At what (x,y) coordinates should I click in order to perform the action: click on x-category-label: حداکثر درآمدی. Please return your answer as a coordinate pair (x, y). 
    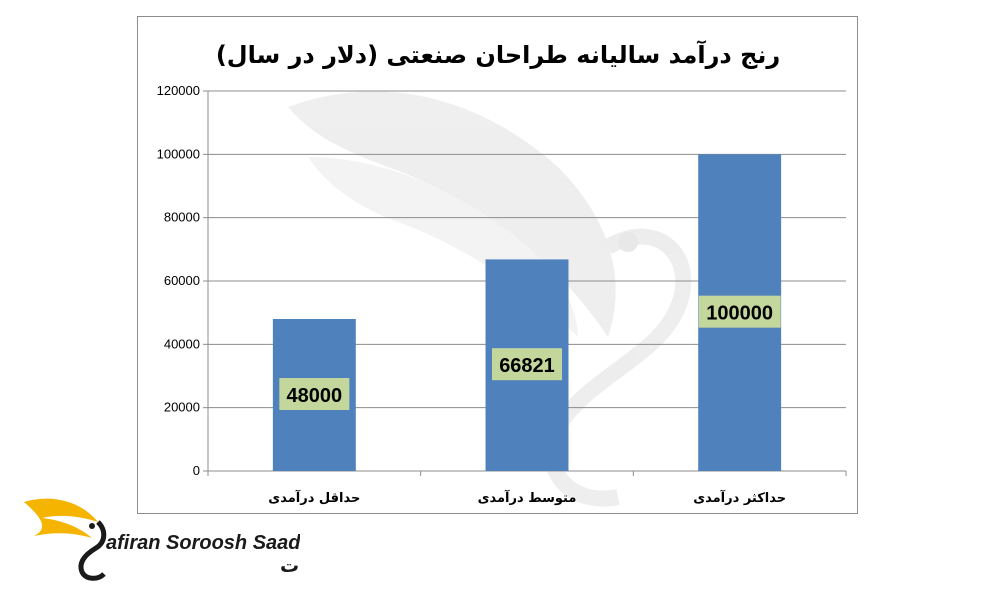
    Looking at the image, I should click on (739, 497).